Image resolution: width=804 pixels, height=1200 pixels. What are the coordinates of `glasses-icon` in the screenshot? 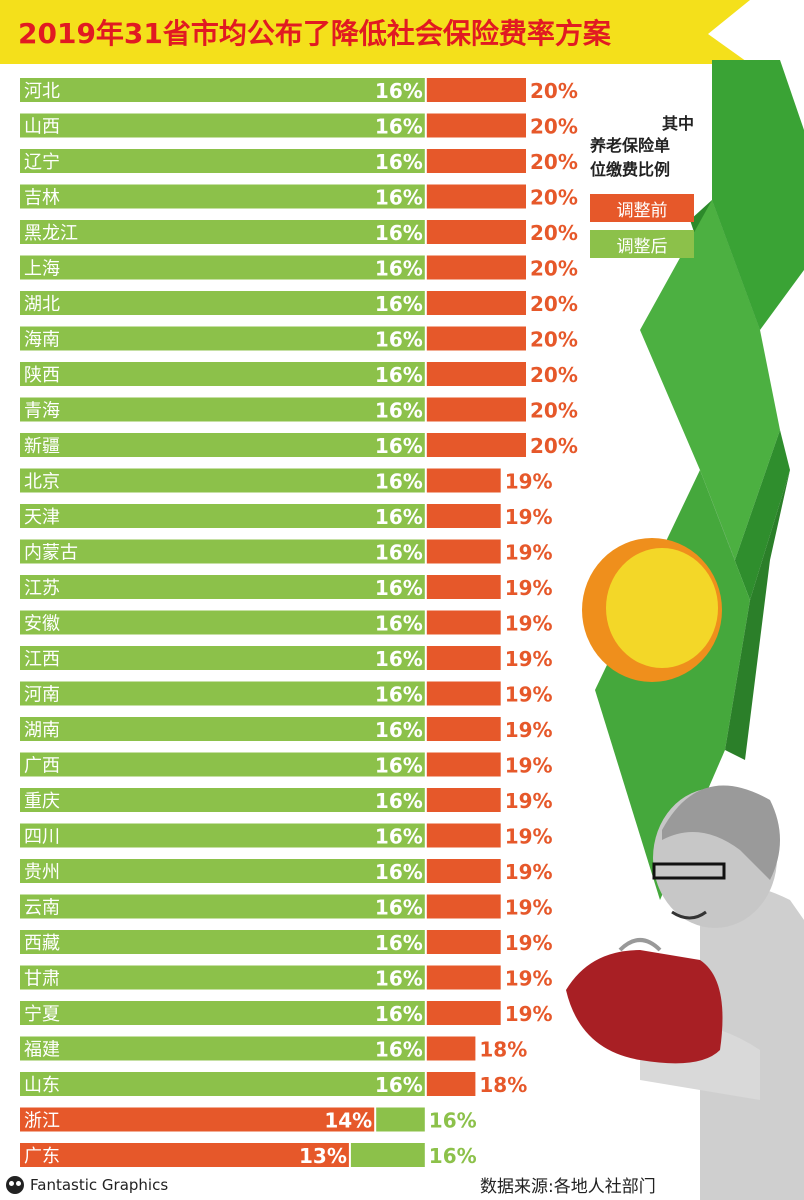 It's located at (689, 871).